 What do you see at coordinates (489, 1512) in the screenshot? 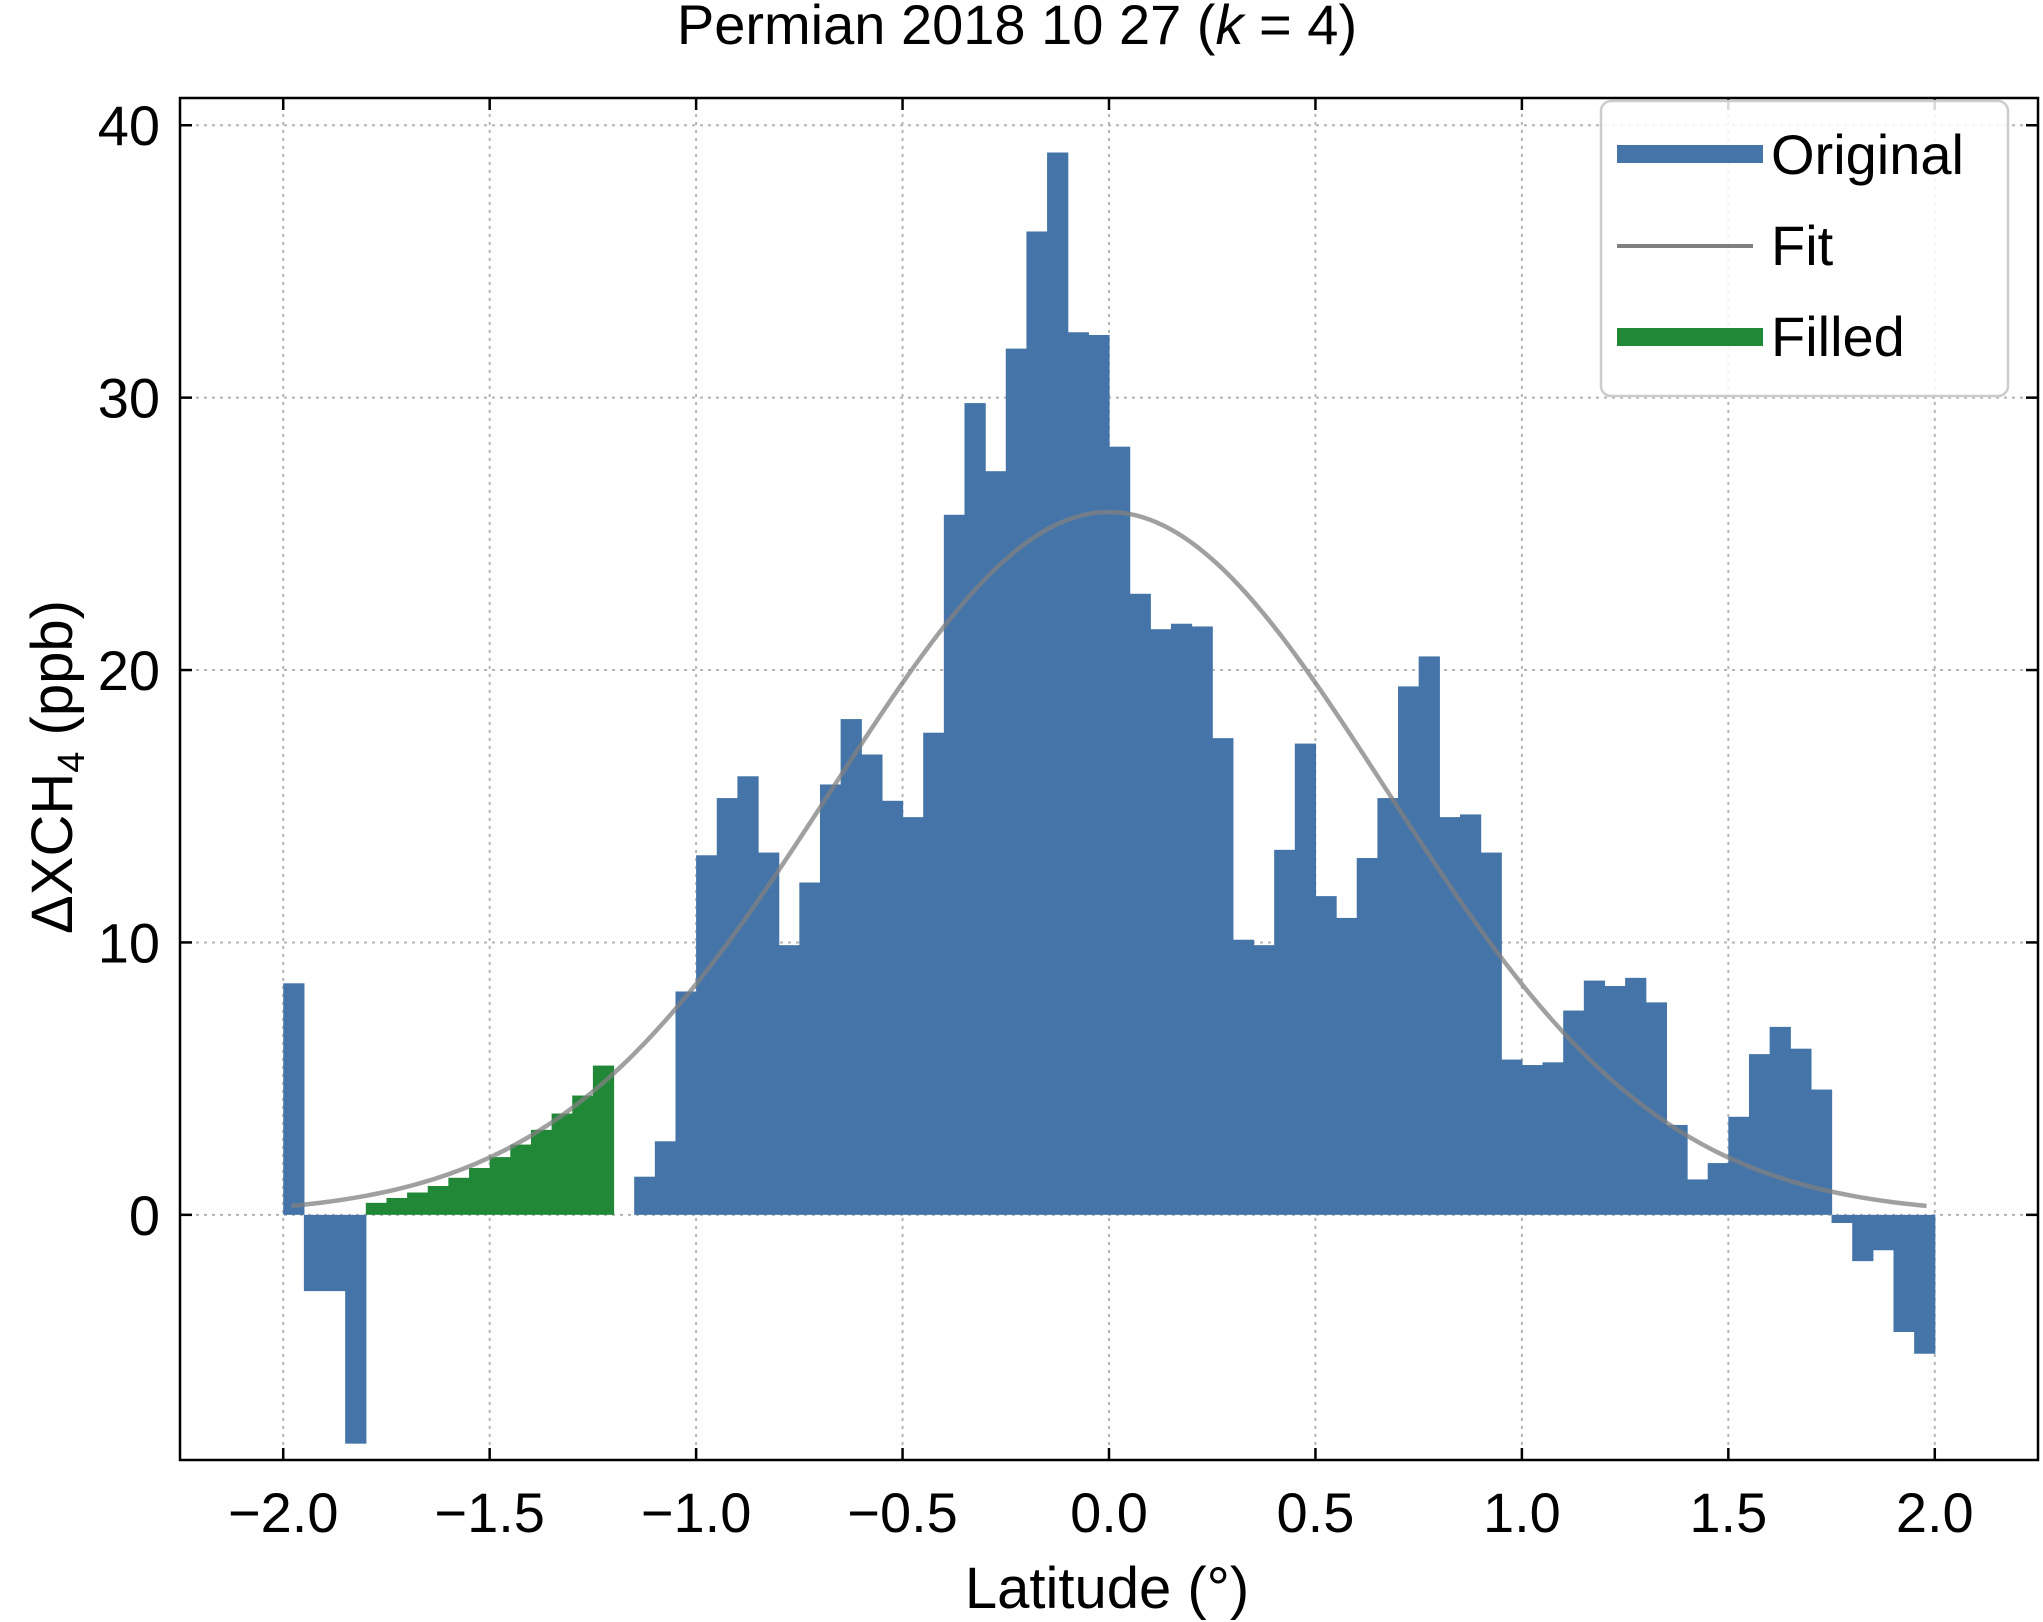
I see `x-tick-label: −1.5` at bounding box center [489, 1512].